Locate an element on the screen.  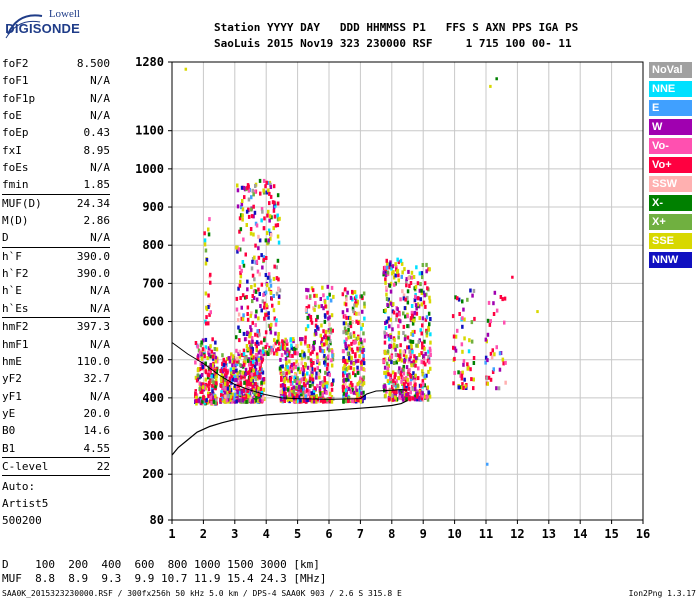
x-tick-label: 11 is located at coordinates (486, 534).